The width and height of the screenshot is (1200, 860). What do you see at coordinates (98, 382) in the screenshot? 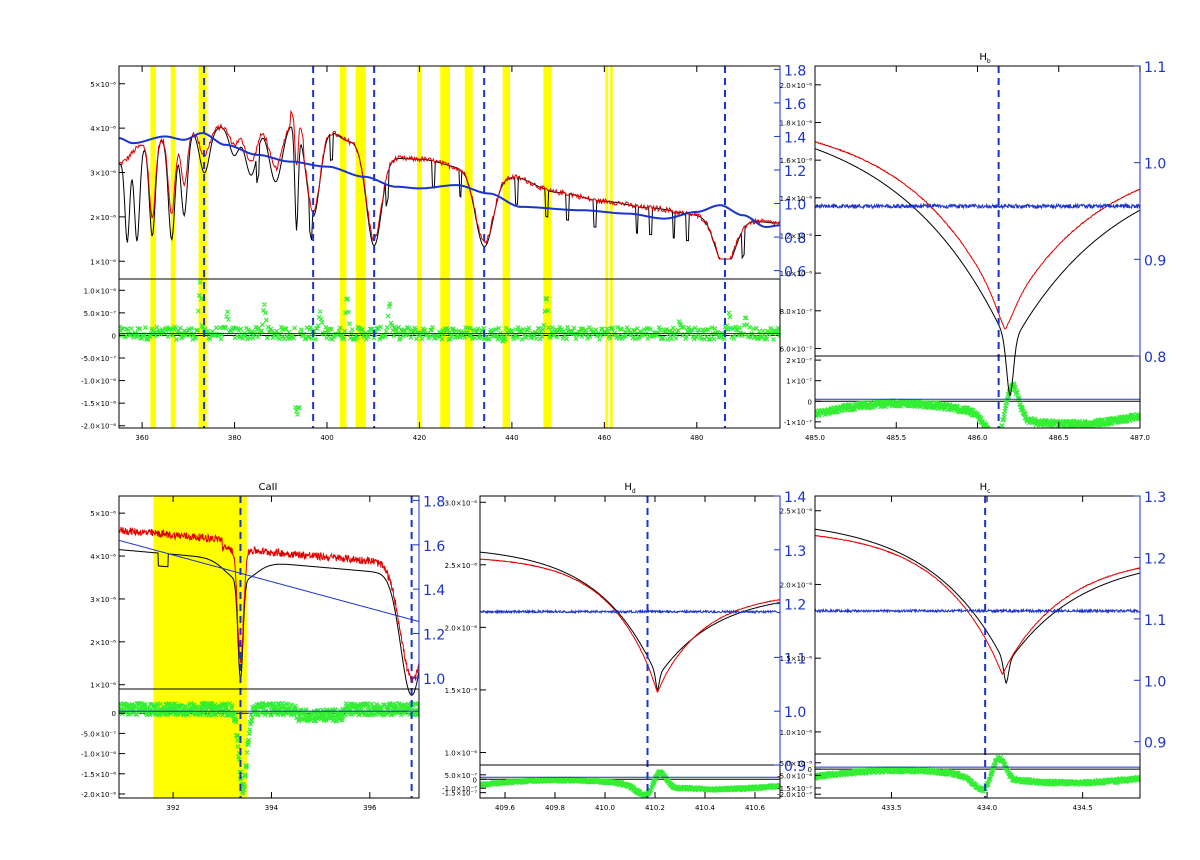
I see `residual-tick-label: -1.0×10⁻⁶` at bounding box center [98, 382].